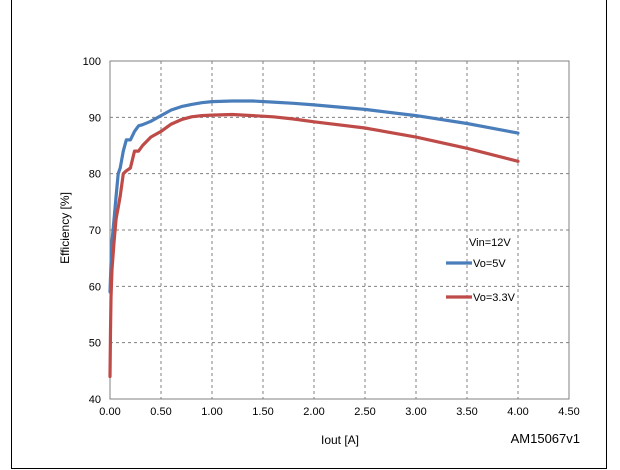 Image resolution: width=620 pixels, height=470 pixels. What do you see at coordinates (415, 412) in the screenshot?
I see `x-tick-label: 3.00` at bounding box center [415, 412].